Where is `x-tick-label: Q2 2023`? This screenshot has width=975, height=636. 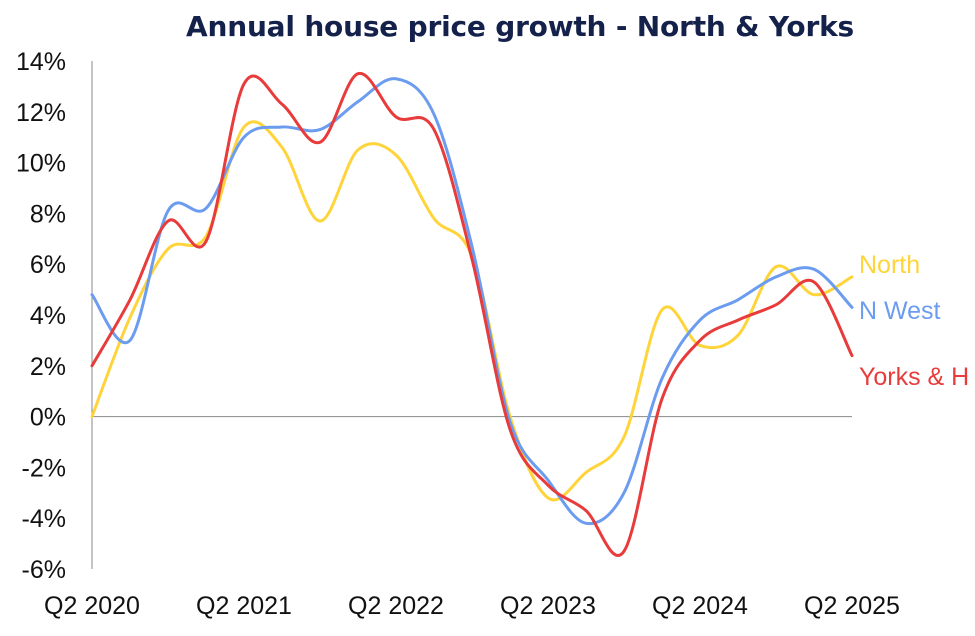 x-tick-label: Q2 2023 is located at coordinates (548, 606).